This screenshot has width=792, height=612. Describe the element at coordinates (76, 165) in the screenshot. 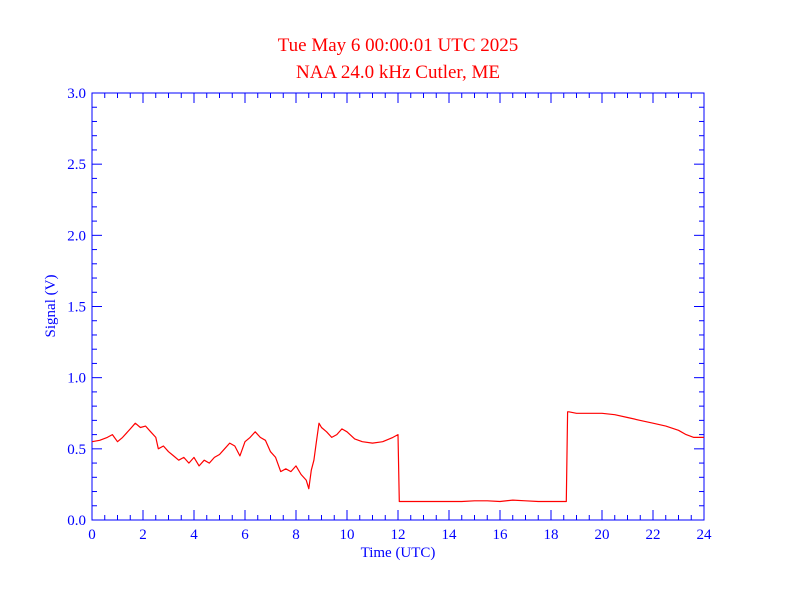

I see `y-tick-label: 2.5` at that location.